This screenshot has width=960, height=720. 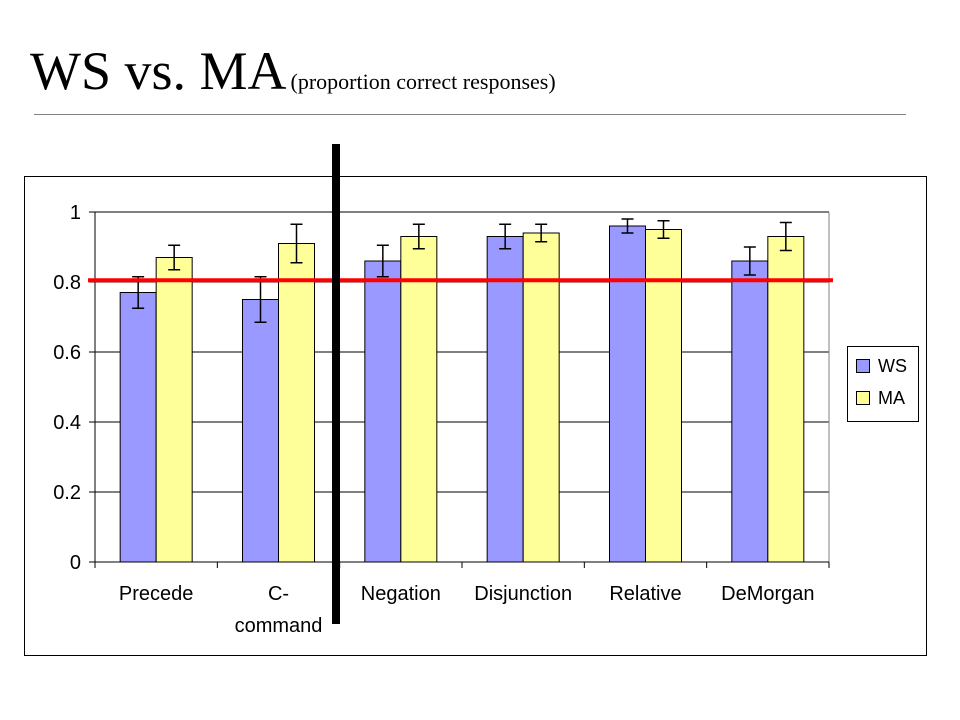 I want to click on legend-swatch-ws, so click(x=863, y=366).